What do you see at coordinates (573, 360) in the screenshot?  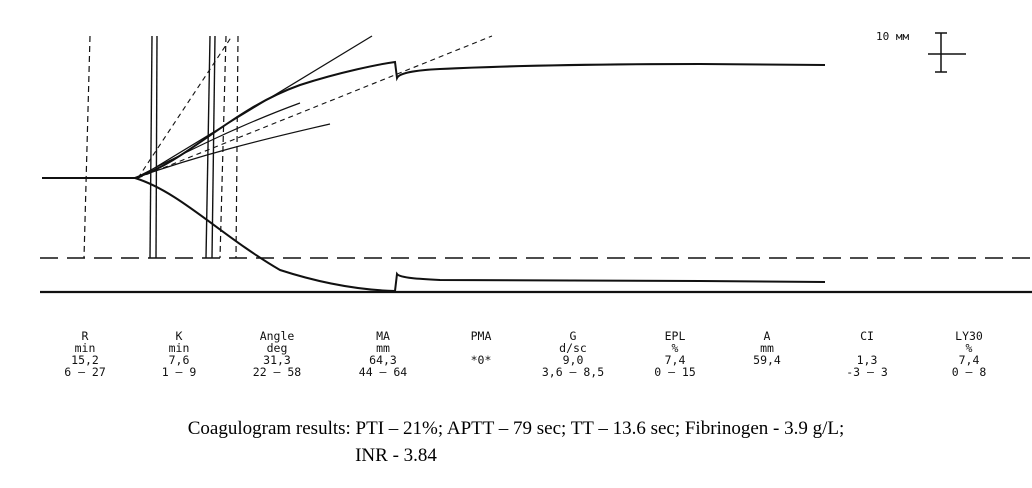 I see `param-value: 9,0` at bounding box center [573, 360].